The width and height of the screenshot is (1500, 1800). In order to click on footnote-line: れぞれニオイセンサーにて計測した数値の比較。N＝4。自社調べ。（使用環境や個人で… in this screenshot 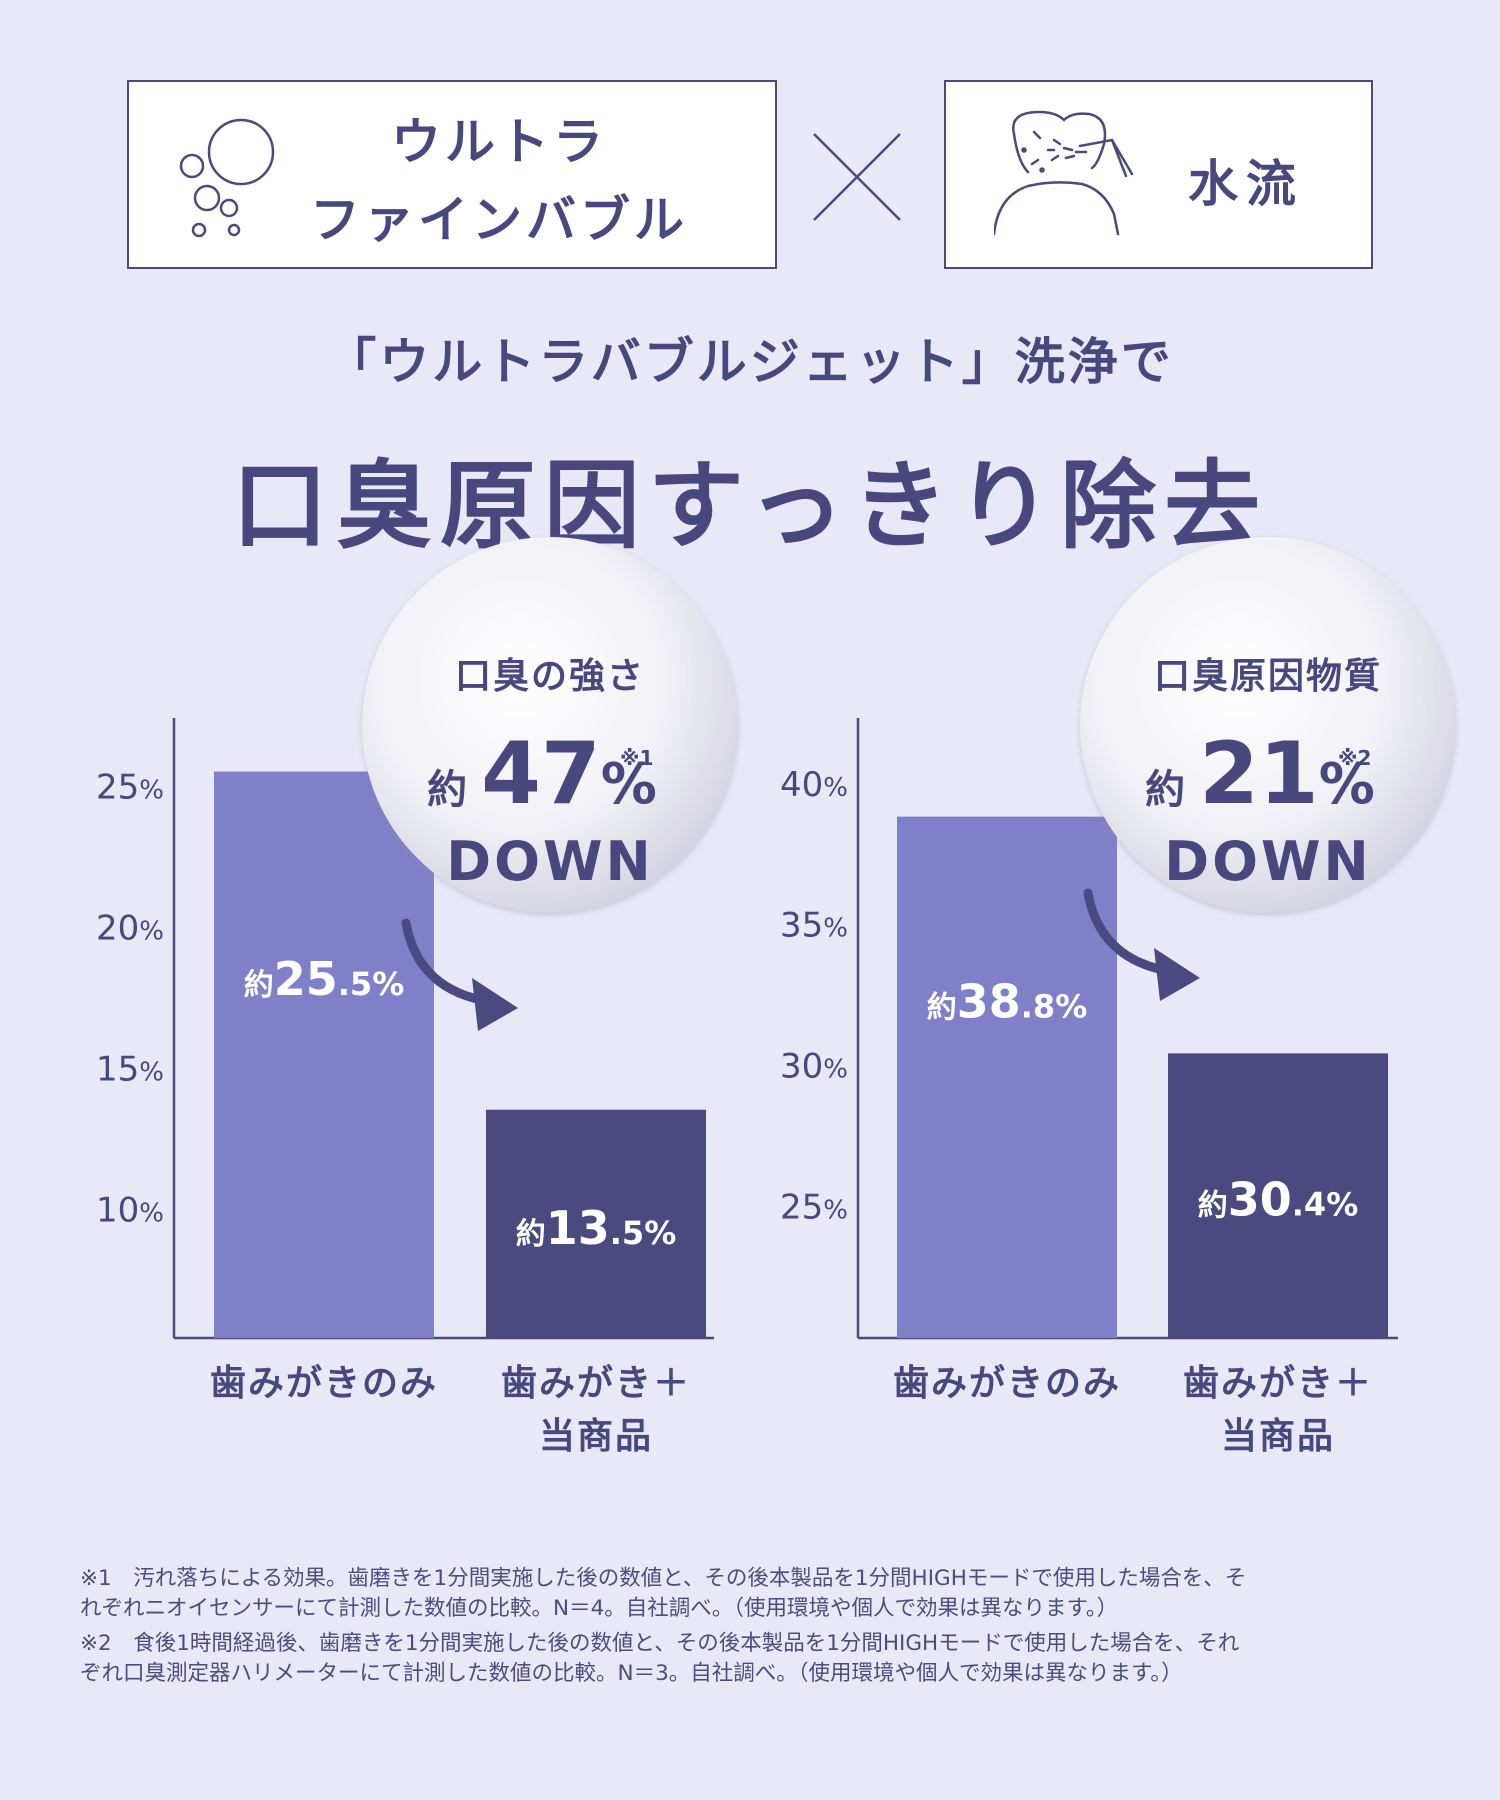, I will do `click(599, 1608)`.